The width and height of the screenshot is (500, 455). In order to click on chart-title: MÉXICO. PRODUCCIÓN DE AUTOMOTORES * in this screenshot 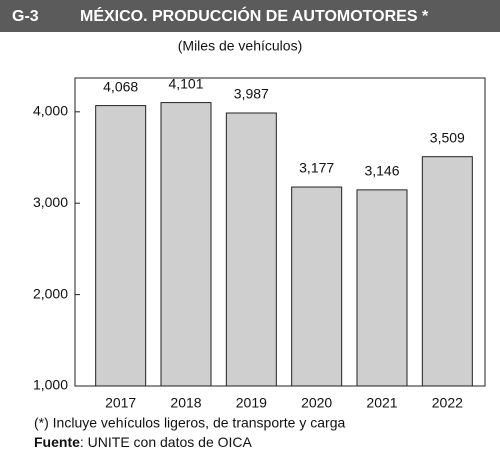, I will do `click(254, 15)`.